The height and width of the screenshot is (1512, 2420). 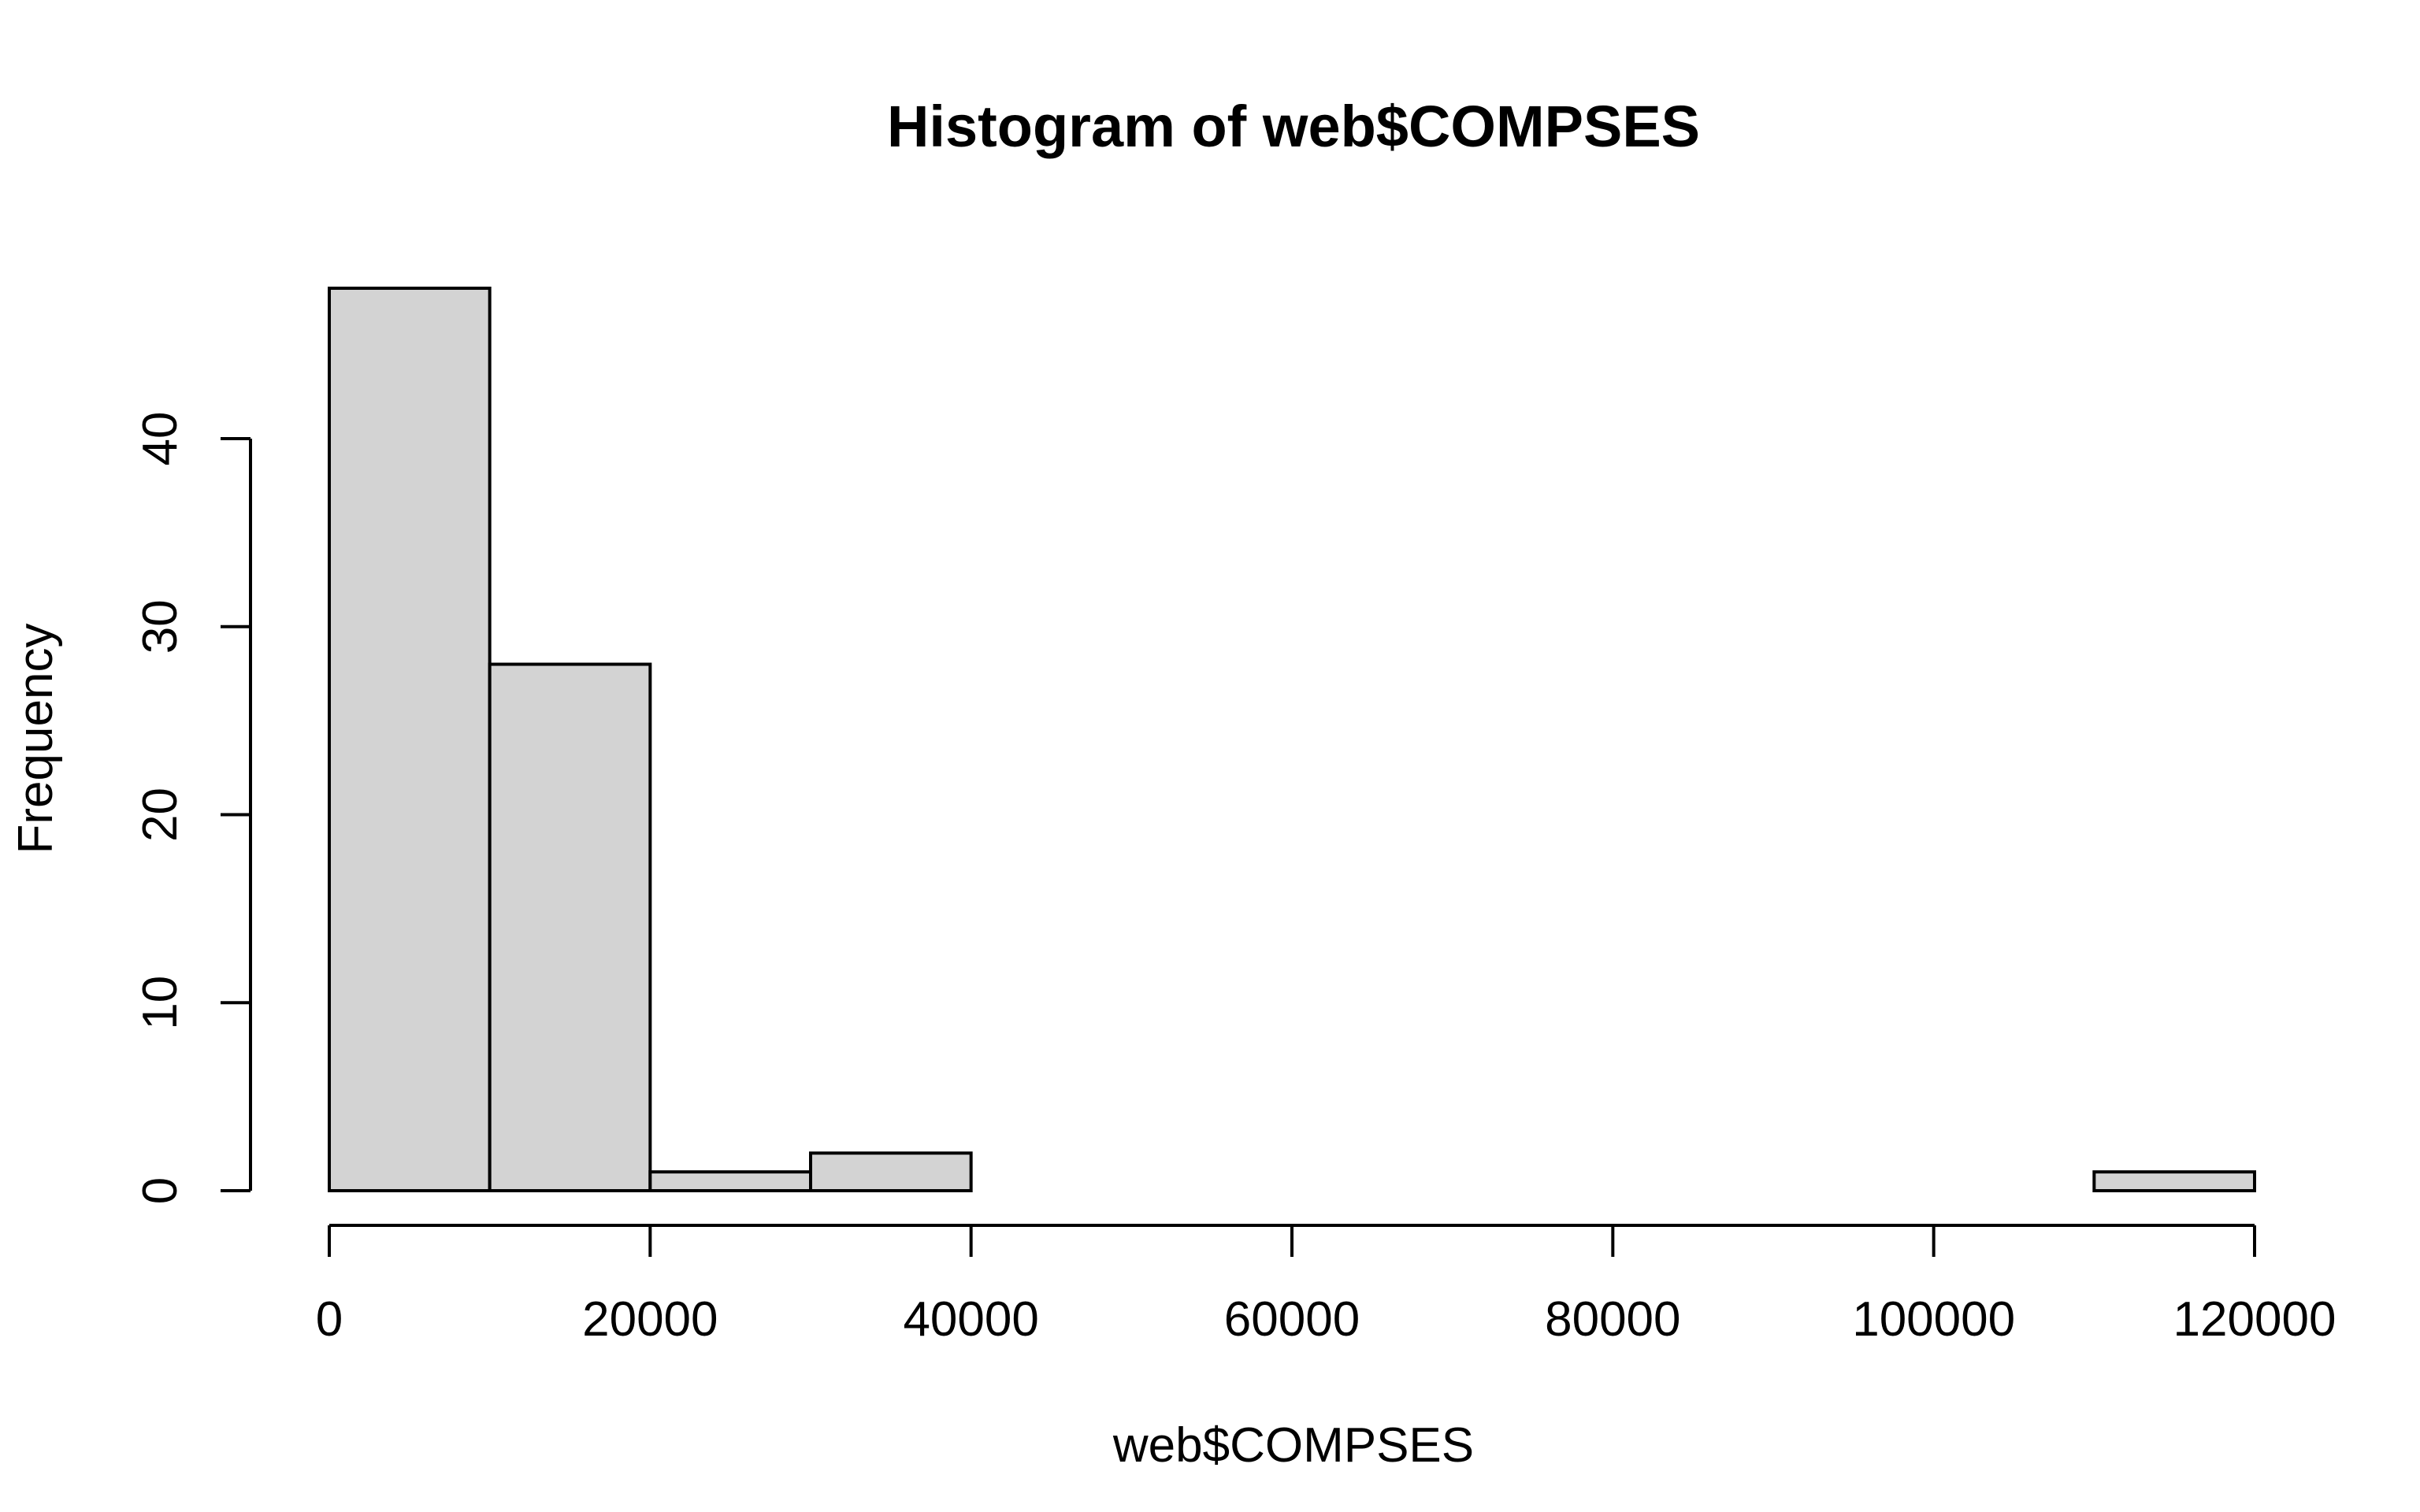 I want to click on x-tick-label: 0, so click(x=329, y=1319).